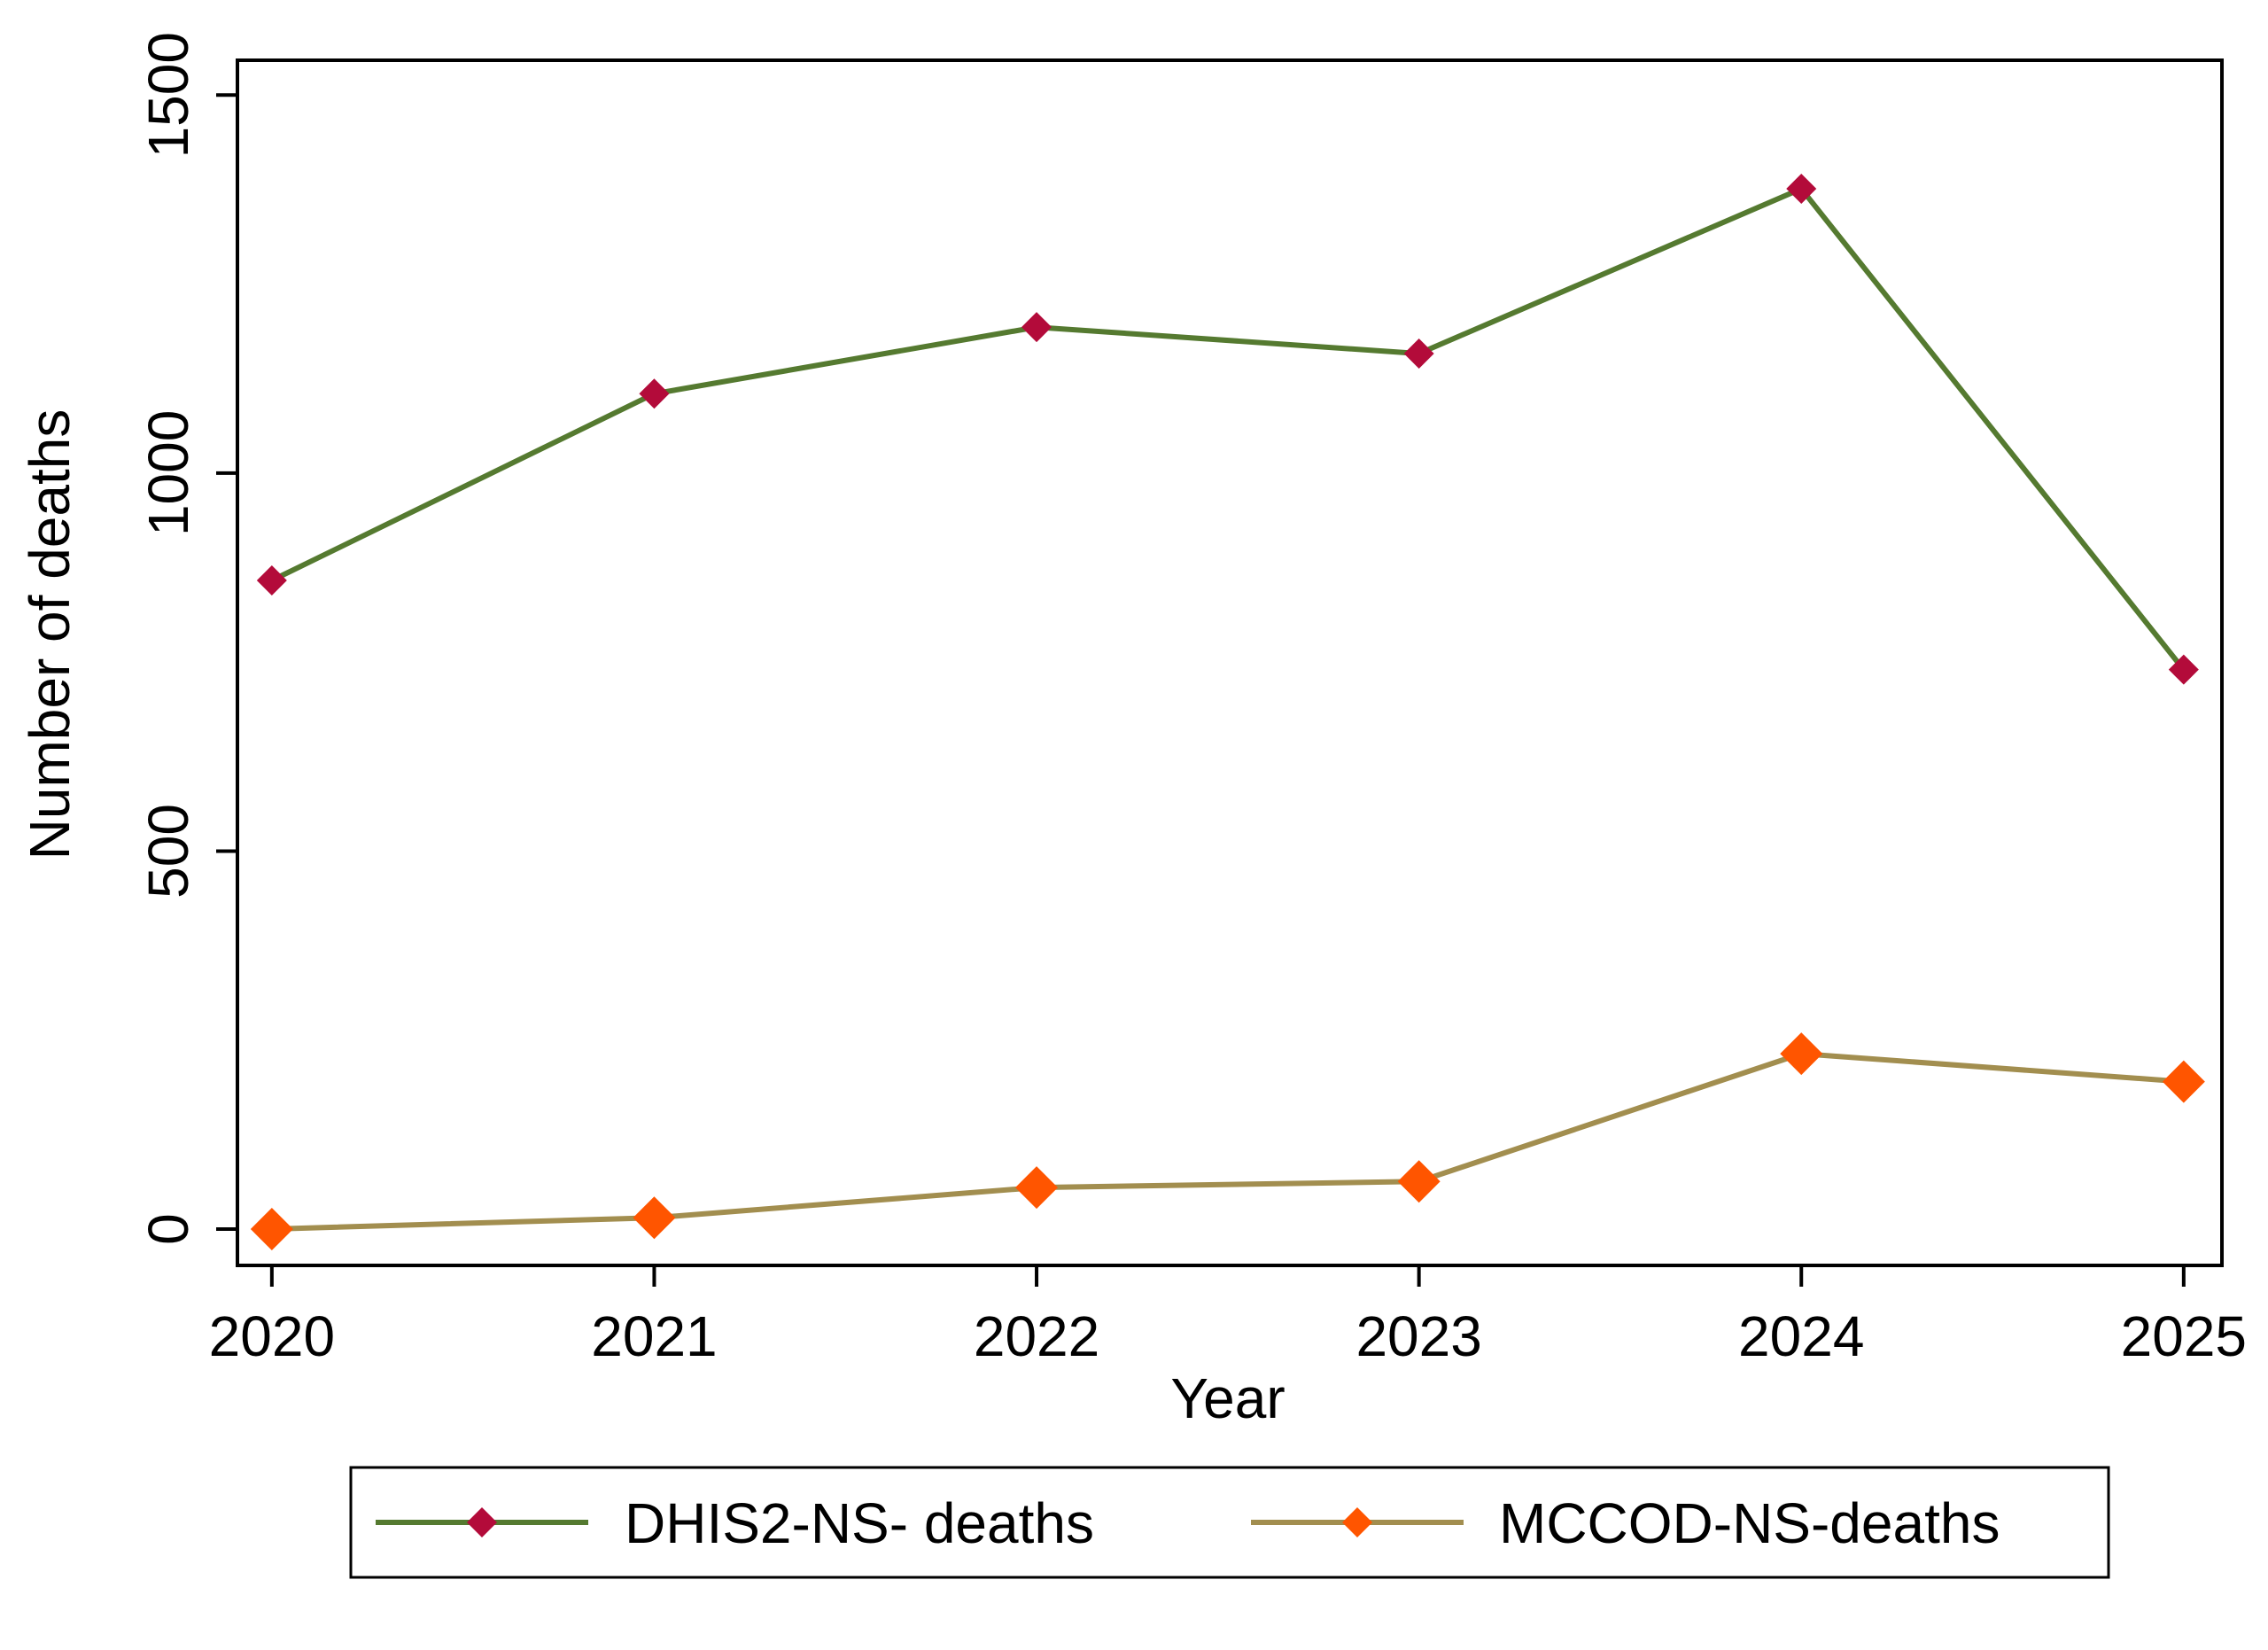 This screenshot has height=1650, width=2268. Describe the element at coordinates (168, 1229) in the screenshot. I see `y-tick-label: 0` at that location.